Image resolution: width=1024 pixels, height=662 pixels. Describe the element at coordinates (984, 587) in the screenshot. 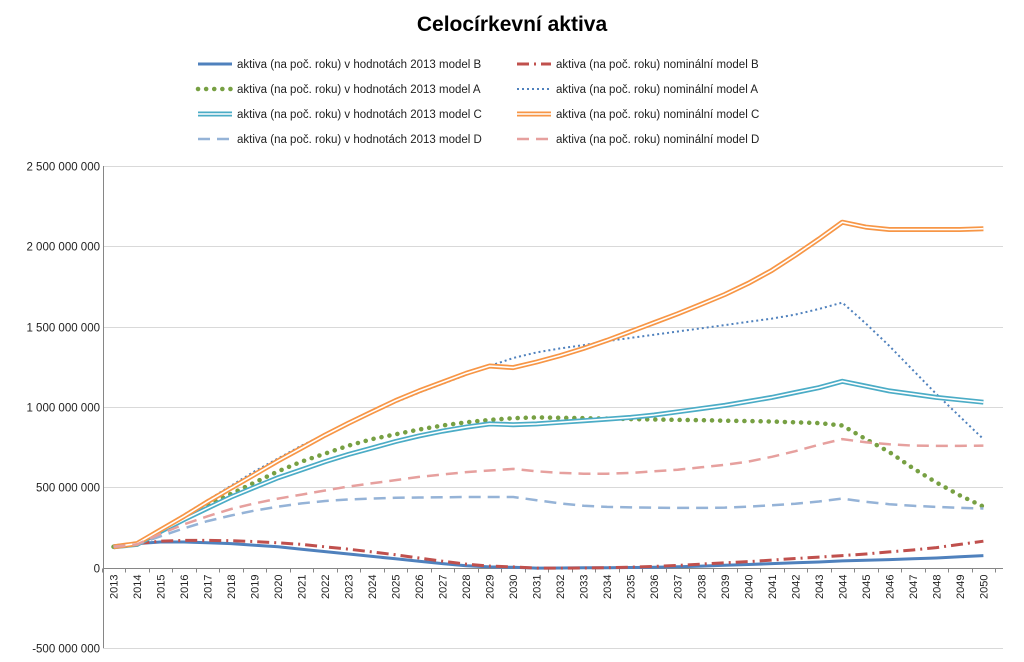

I see `x-tick-label: 2050` at that location.